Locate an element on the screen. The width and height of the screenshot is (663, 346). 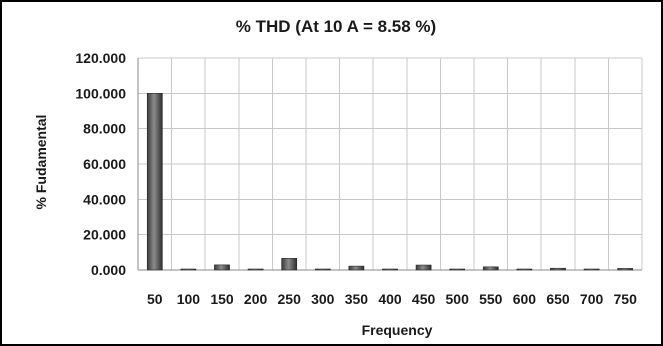
x-tick-label: 400 is located at coordinates (390, 299).